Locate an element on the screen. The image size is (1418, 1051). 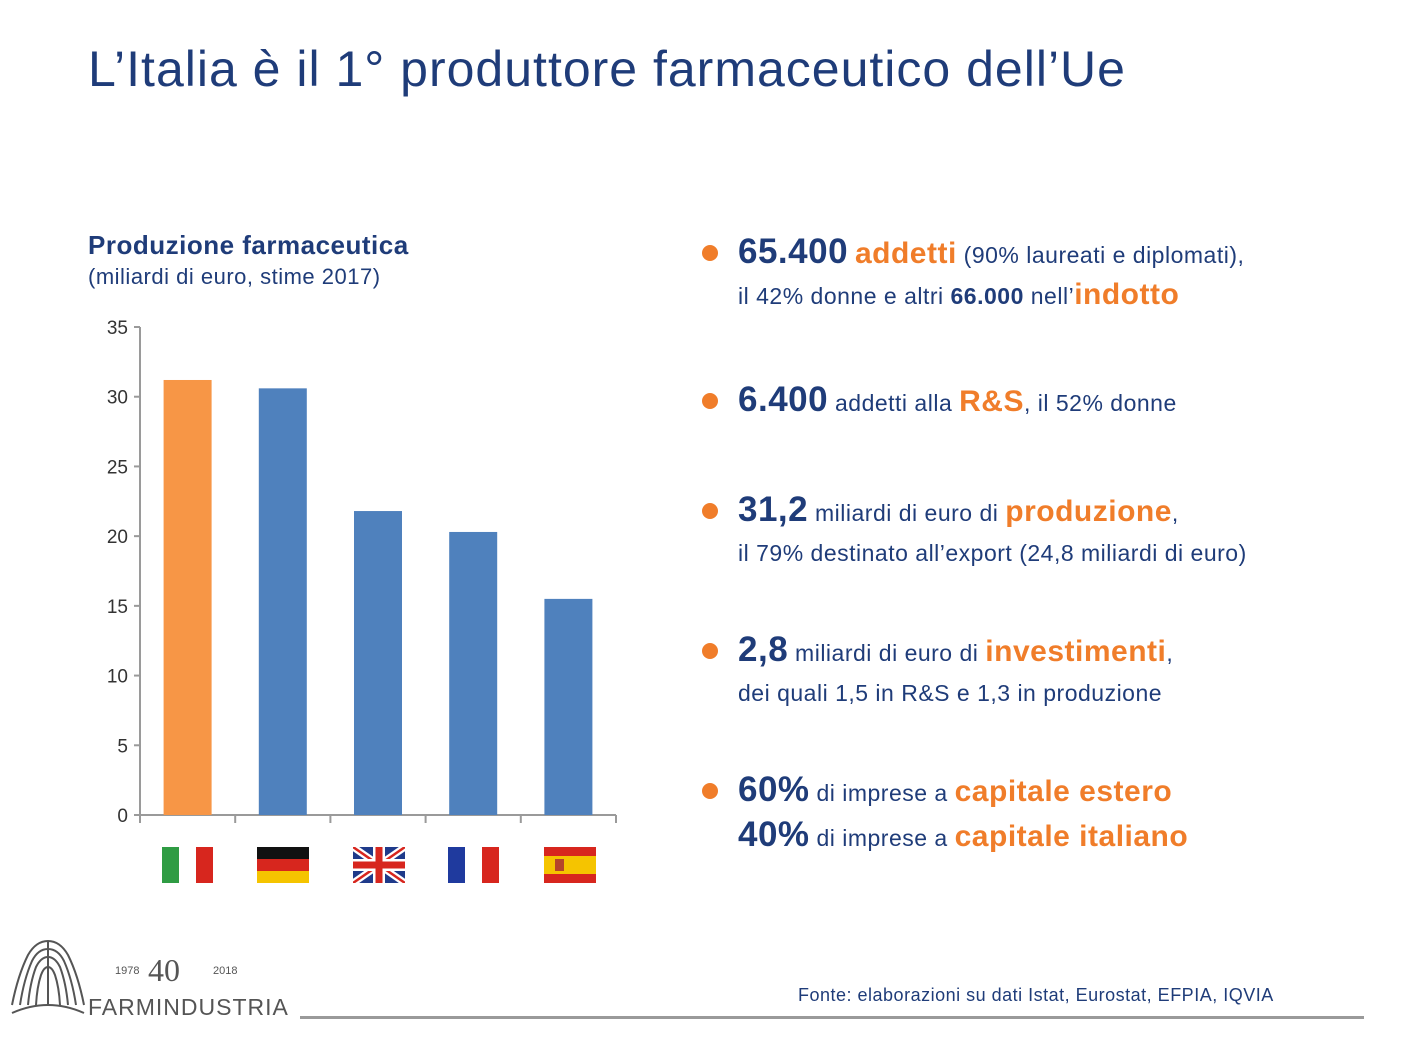
bullet-line: 31,2 miliardi di euro di produzione, is located at coordinates (992, 511).